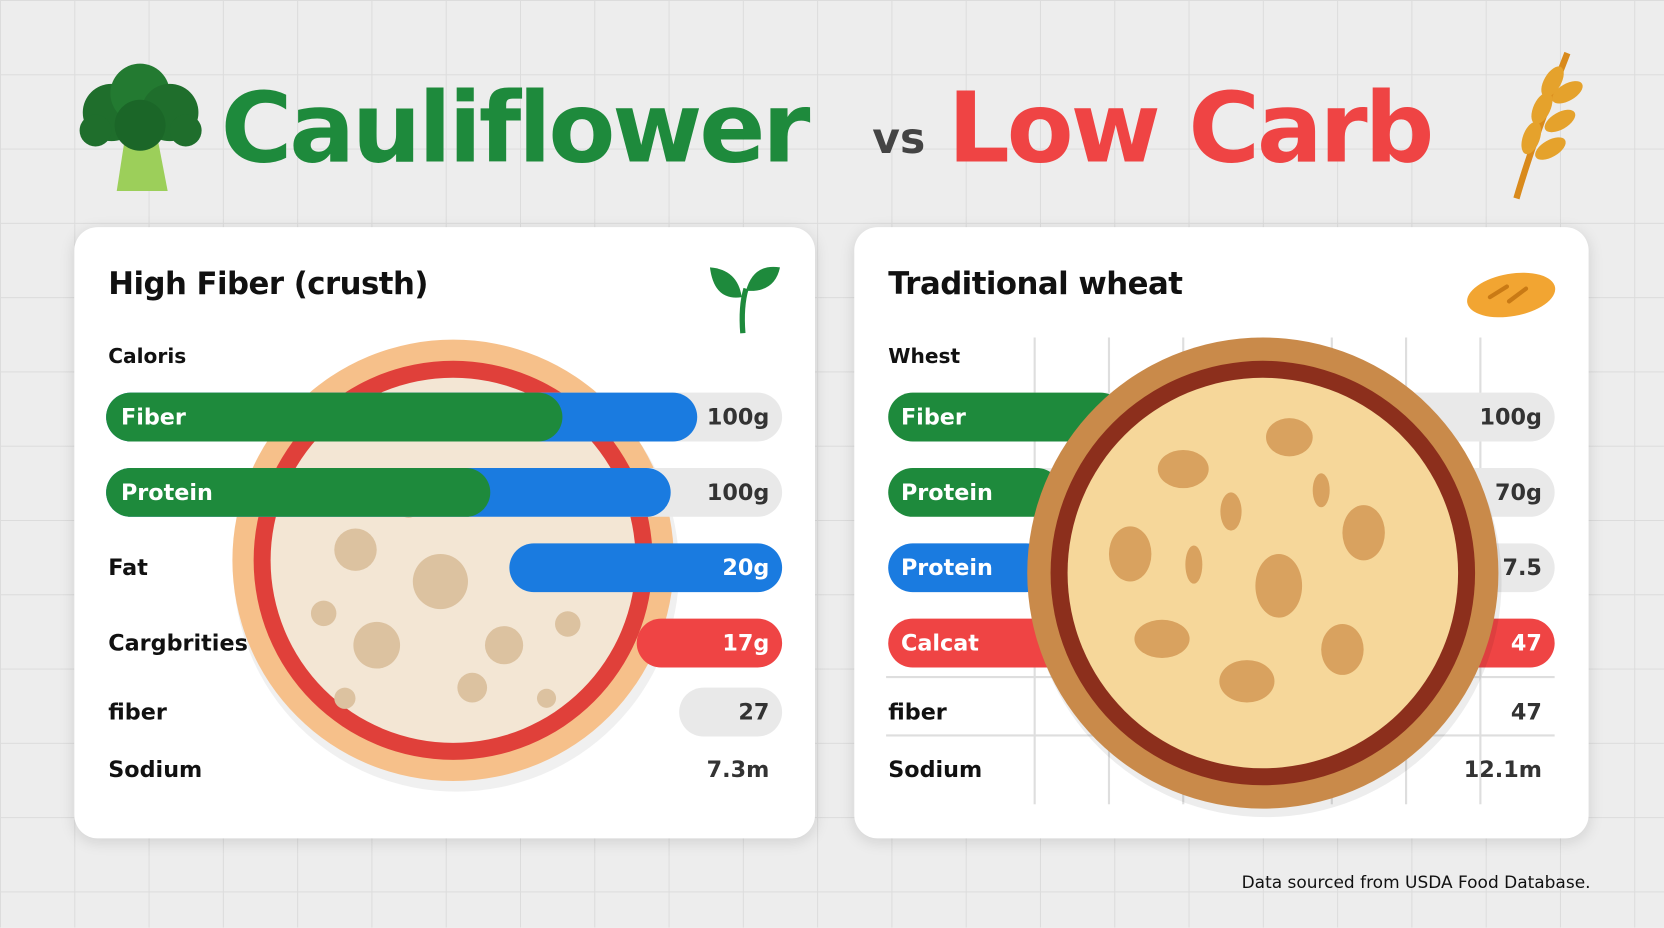  Describe the element at coordinates (899, 139) in the screenshot. I see `title-vs: vs` at that location.